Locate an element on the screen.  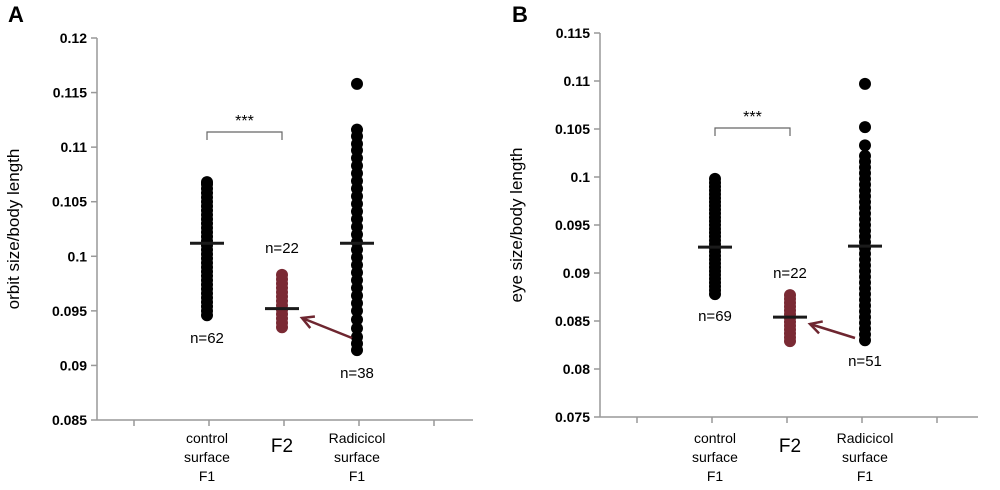
n-label: n=38 is located at coordinates (357, 373).